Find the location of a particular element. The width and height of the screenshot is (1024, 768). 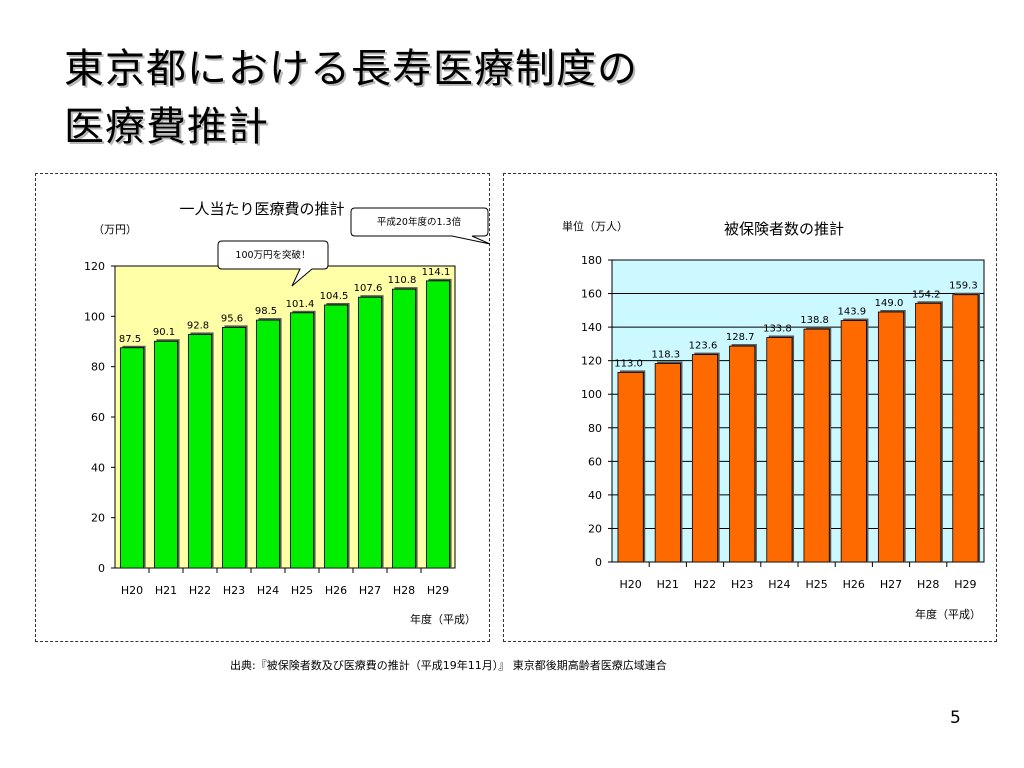

slide-title-line-2: 医療費推計 is located at coordinates (166, 127).